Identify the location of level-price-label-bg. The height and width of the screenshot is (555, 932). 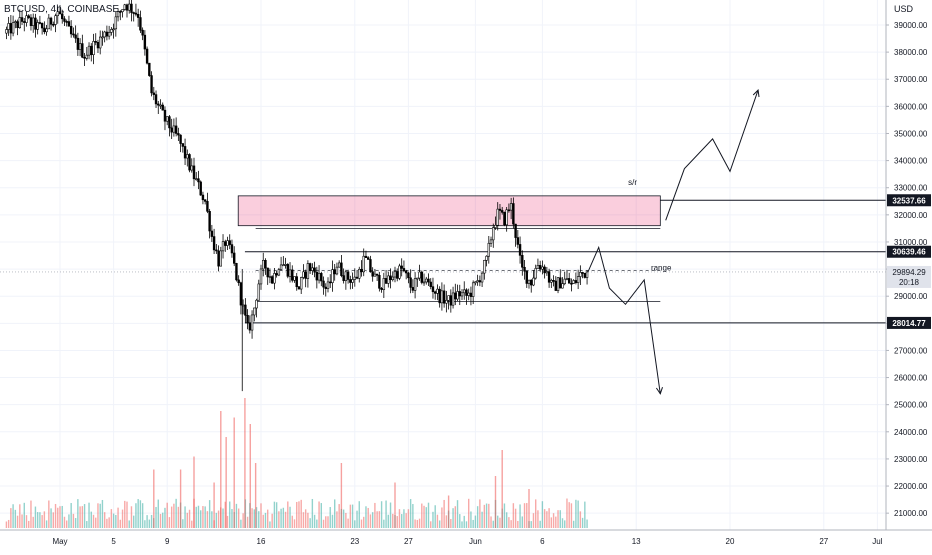
(909, 322).